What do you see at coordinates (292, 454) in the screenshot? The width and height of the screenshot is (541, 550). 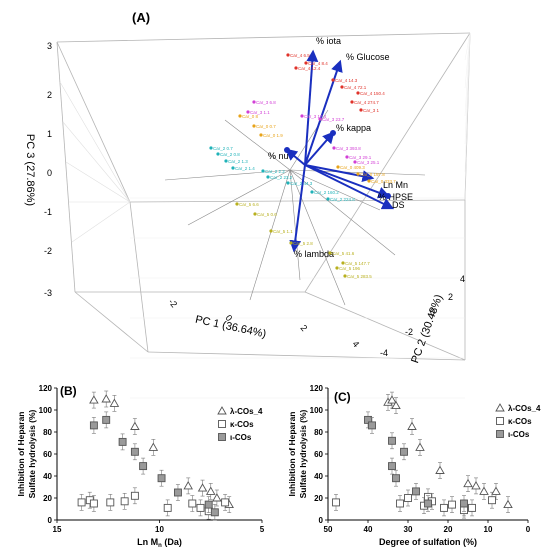 I see `y-axis-title-line: Inhibition of Heparan` at bounding box center [292, 454].